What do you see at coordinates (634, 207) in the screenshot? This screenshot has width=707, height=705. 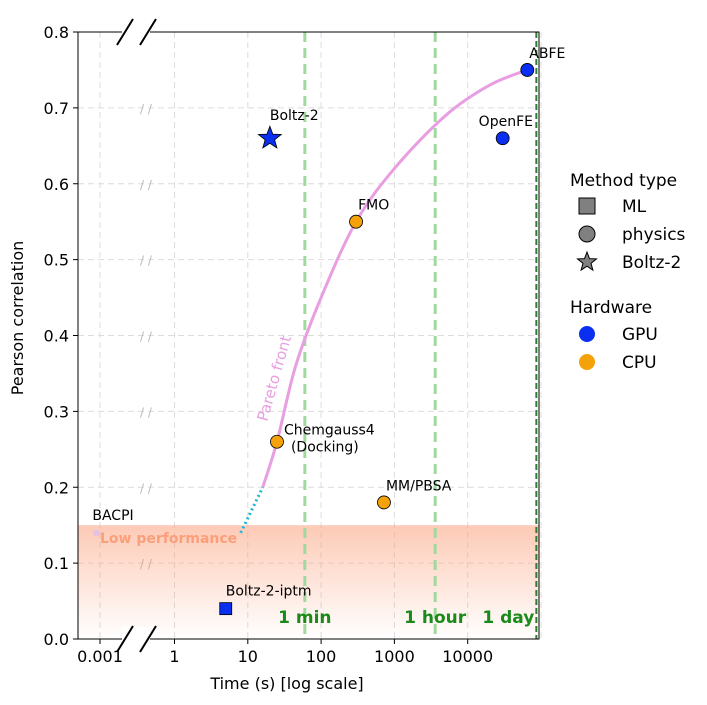 I see `legend-method-label: ML` at bounding box center [634, 207].